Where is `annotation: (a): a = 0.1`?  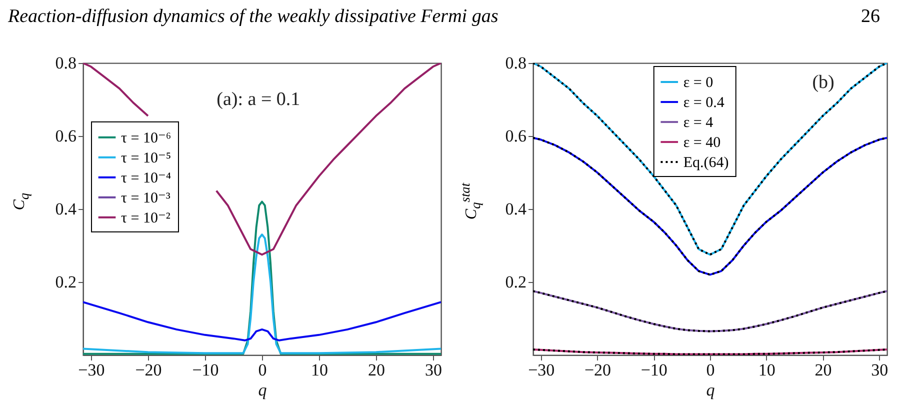 annotation: (a): a = 0.1 is located at coordinates (258, 99).